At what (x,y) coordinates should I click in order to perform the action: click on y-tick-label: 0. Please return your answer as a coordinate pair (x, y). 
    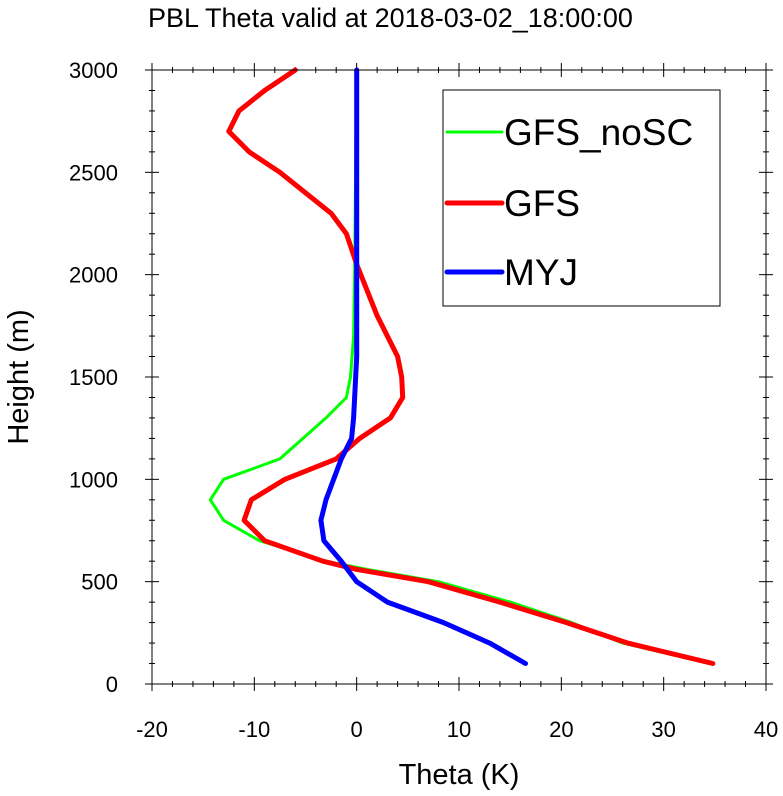
    Looking at the image, I should click on (112, 684).